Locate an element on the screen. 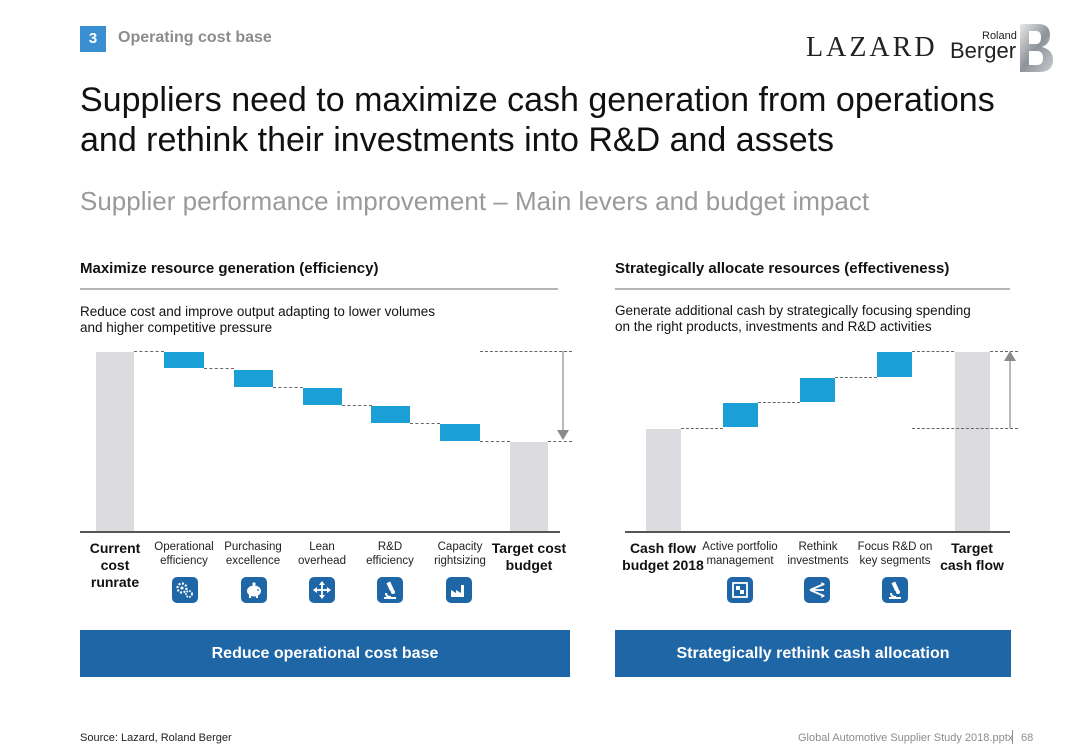  section-number: 3 is located at coordinates (93, 39).